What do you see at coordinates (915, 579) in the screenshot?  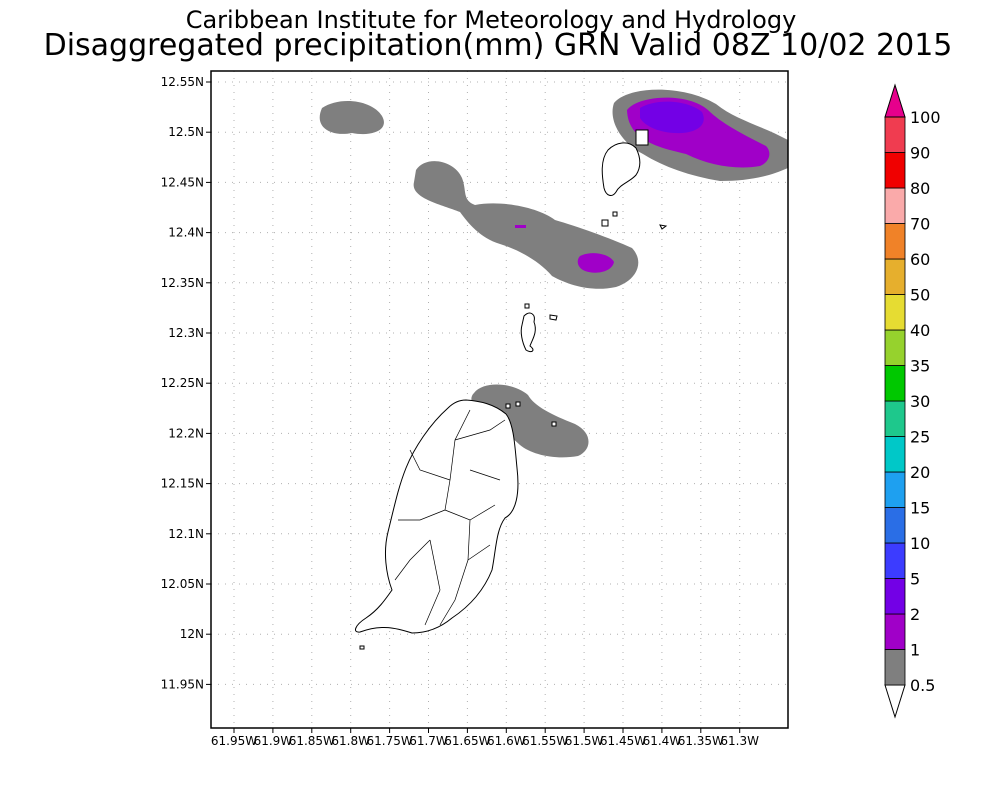 I see `colorbar-label: 5` at bounding box center [915, 579].